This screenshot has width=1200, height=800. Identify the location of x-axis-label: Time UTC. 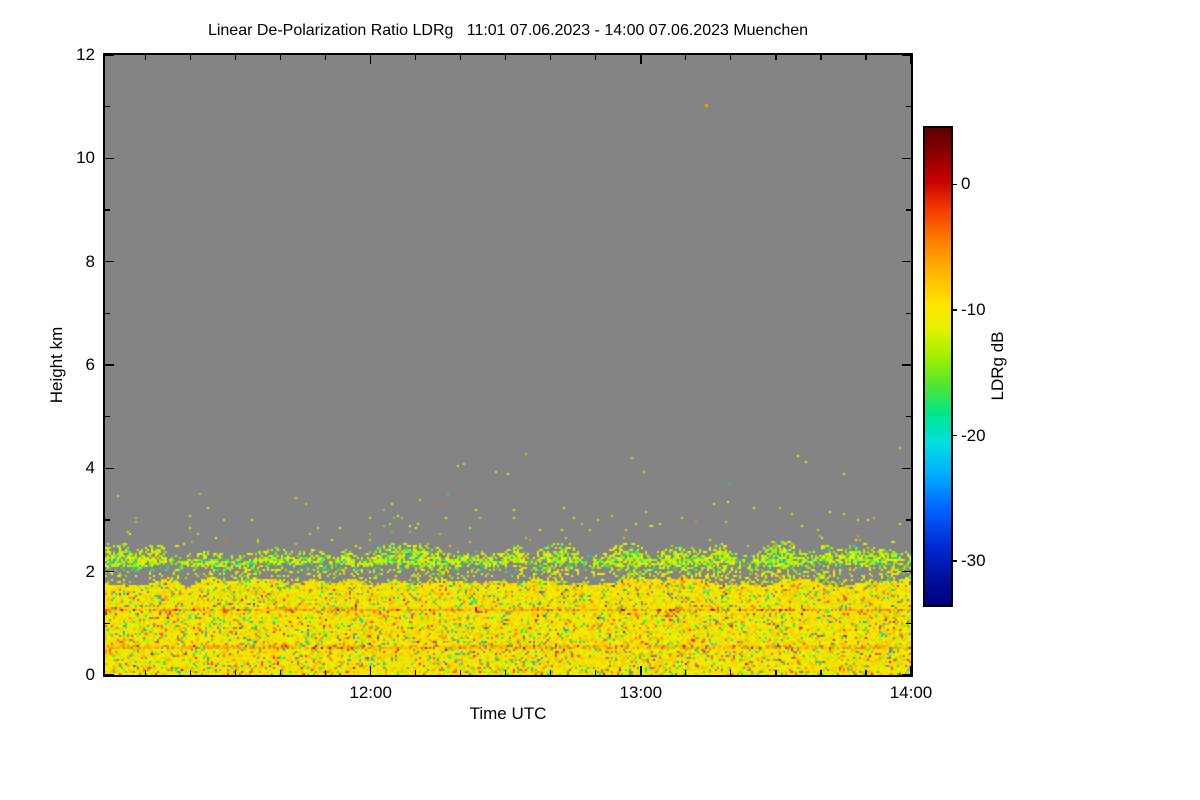
(508, 713).